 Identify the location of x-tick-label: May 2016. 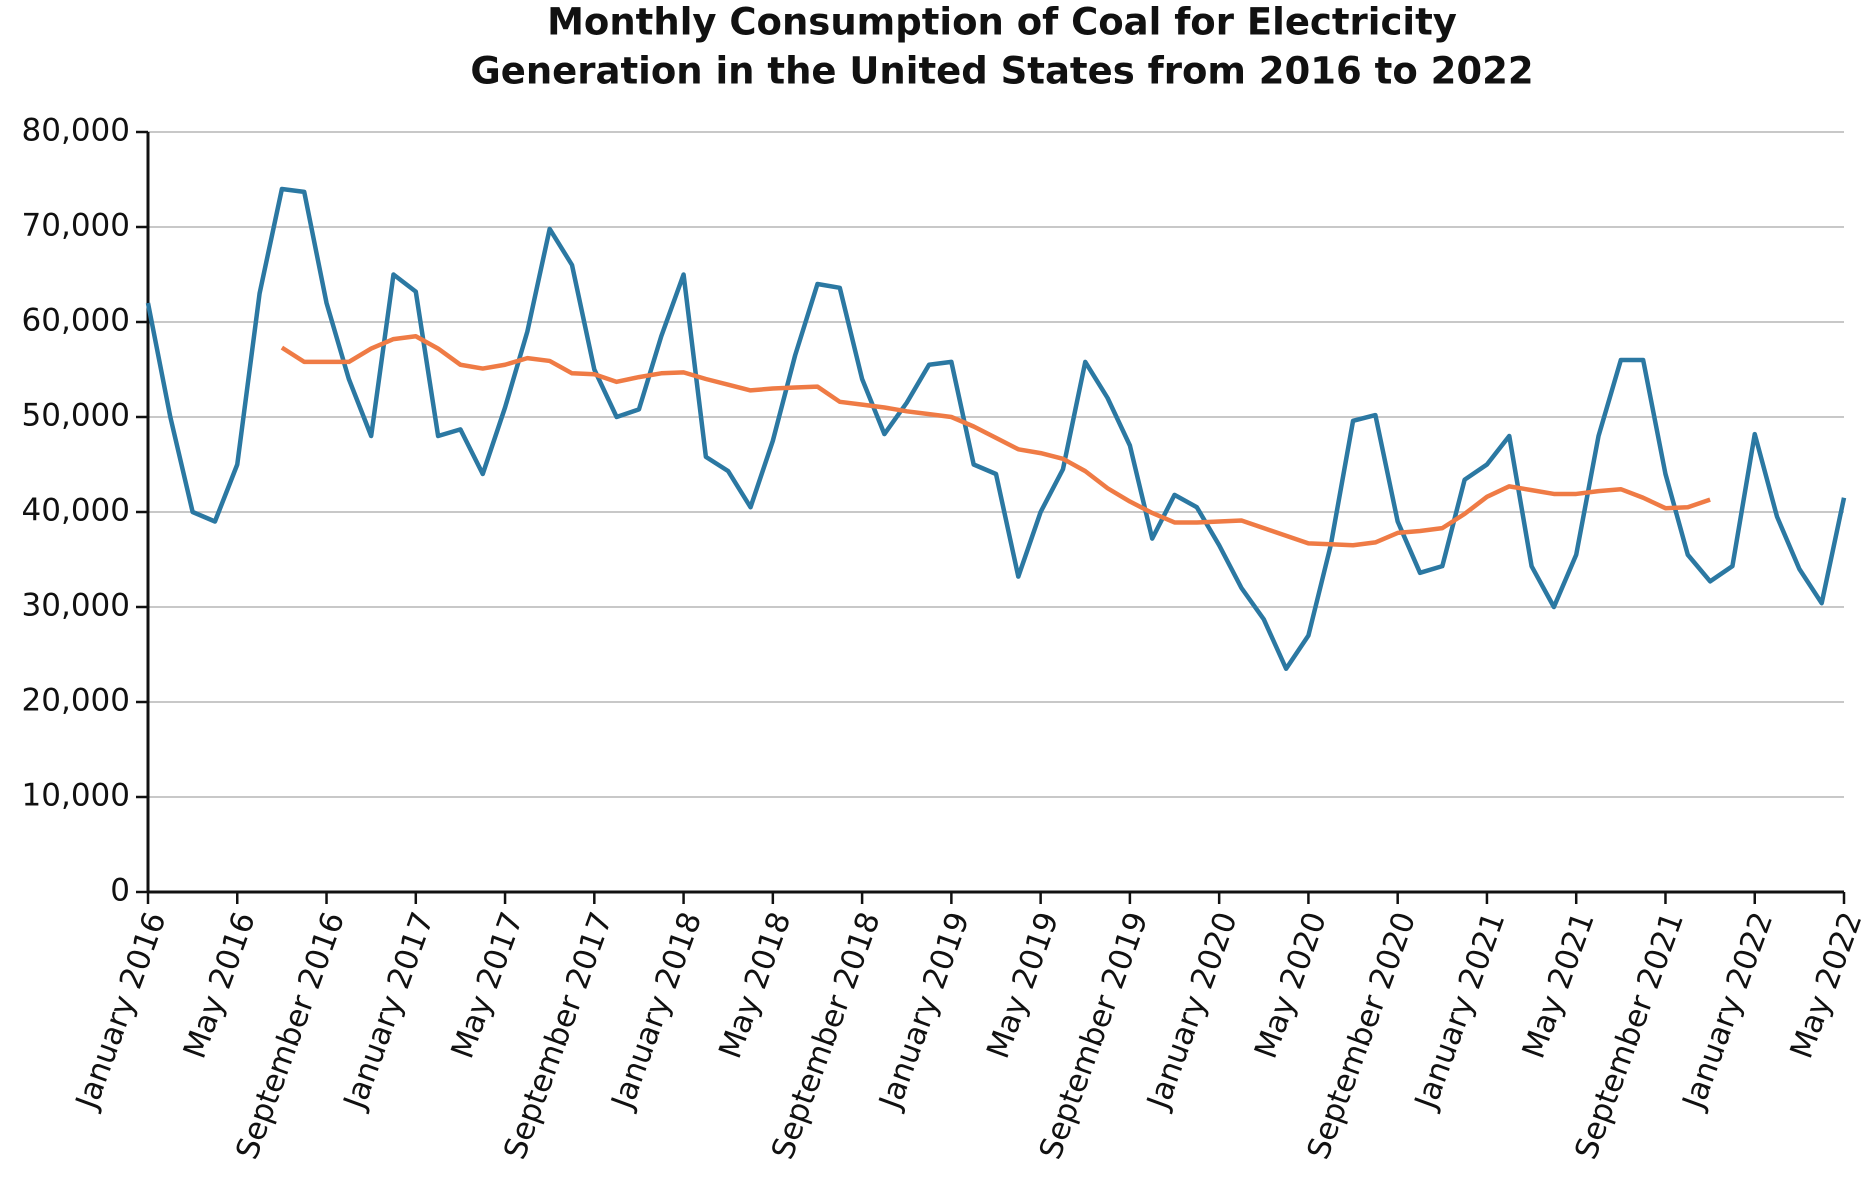
(220, 985).